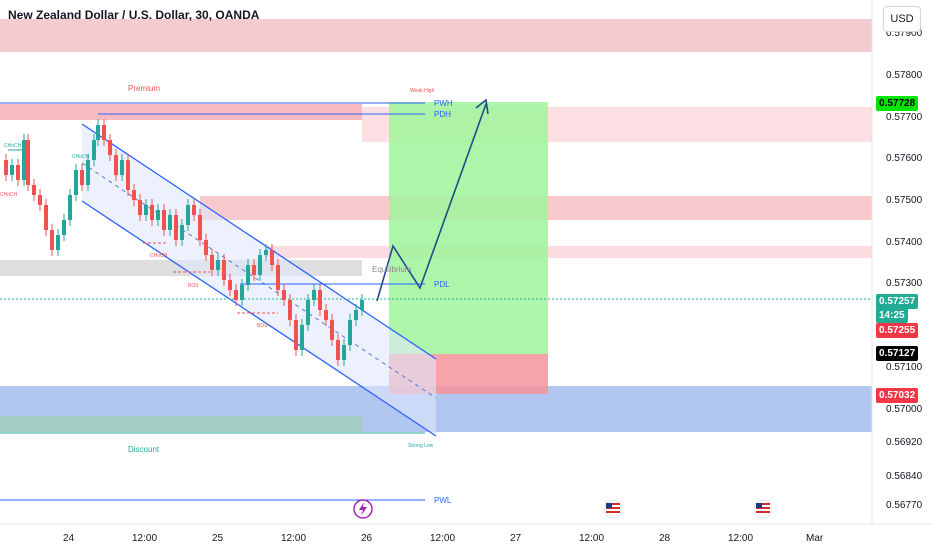 The height and width of the screenshot is (550, 932). Describe the element at coordinates (897, 330) in the screenshot. I see `price-tag-bid: 0.57255` at that location.